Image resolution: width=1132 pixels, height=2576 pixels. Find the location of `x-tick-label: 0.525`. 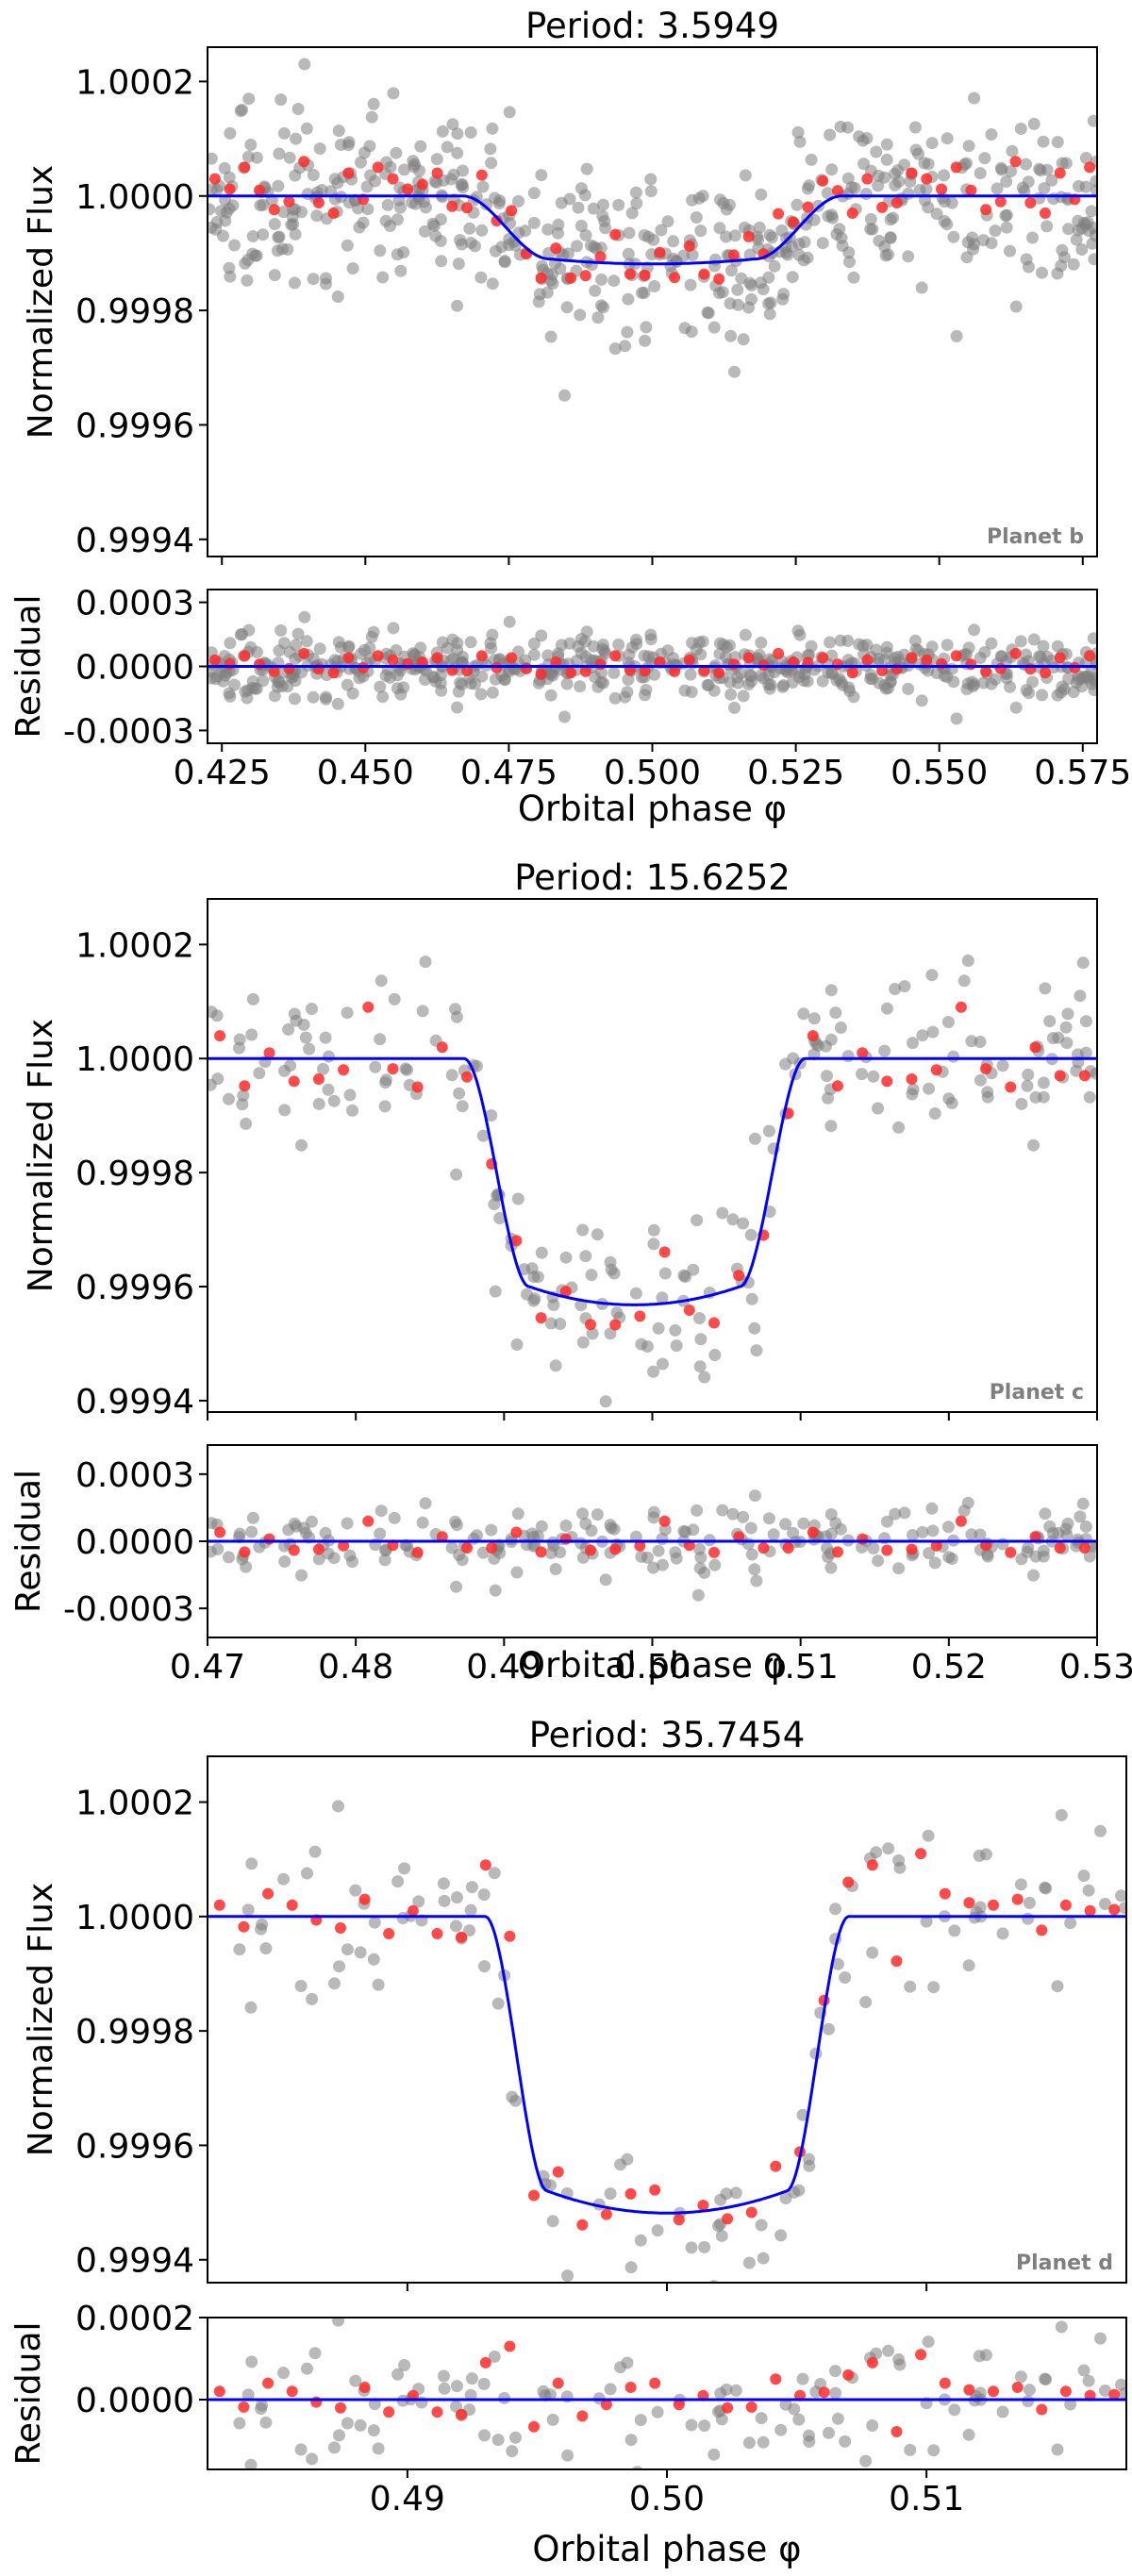

x-tick-label: 0.525 is located at coordinates (795, 773).